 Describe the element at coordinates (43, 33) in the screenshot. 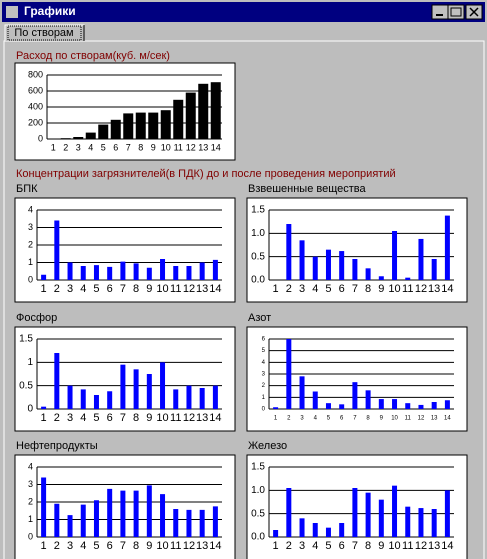

I see `tab-label: По створам` at that location.